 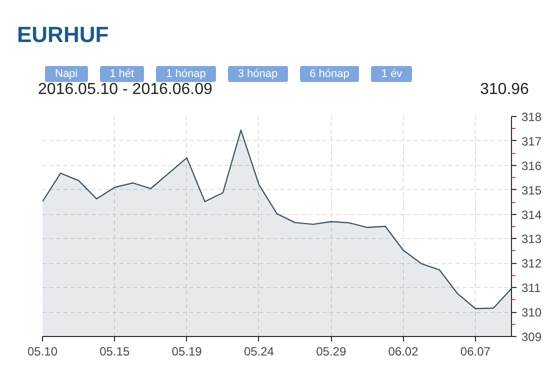 What do you see at coordinates (330, 74) in the screenshot?
I see `text: 6 hónap` at bounding box center [330, 74].